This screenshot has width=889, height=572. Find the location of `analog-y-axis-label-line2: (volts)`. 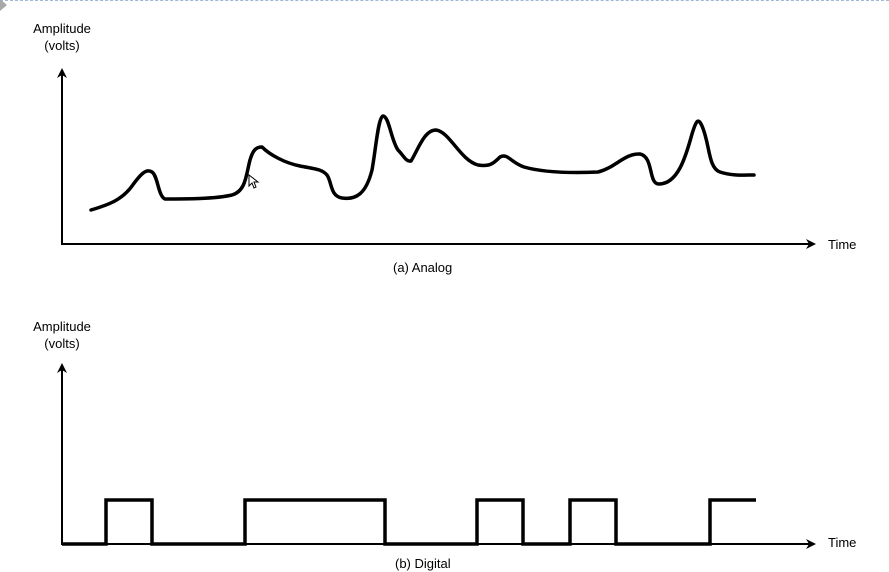

analog-y-axis-label-line2: (volts) is located at coordinates (62, 45).